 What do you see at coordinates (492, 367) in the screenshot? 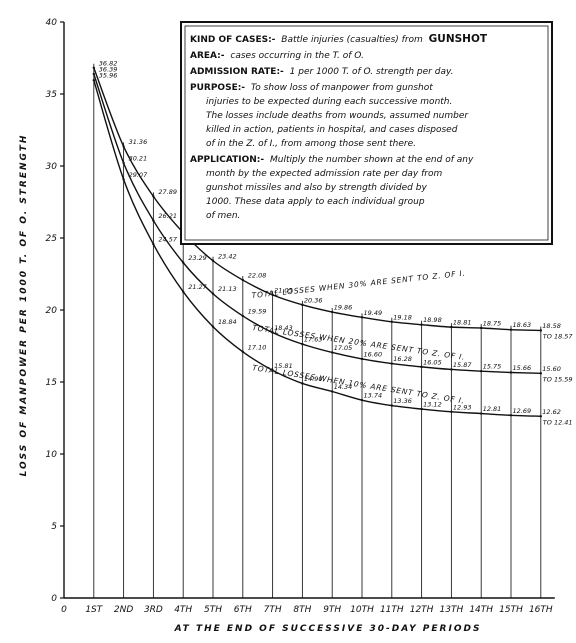
I see `series-20-value-label: 15.75` at bounding box center [492, 367].